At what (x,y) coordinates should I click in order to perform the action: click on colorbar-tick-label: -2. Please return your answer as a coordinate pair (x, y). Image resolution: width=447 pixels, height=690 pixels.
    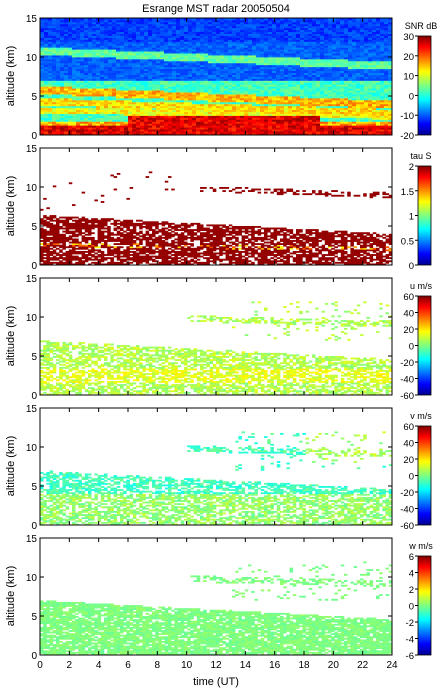
    Looking at the image, I should click on (410, 623).